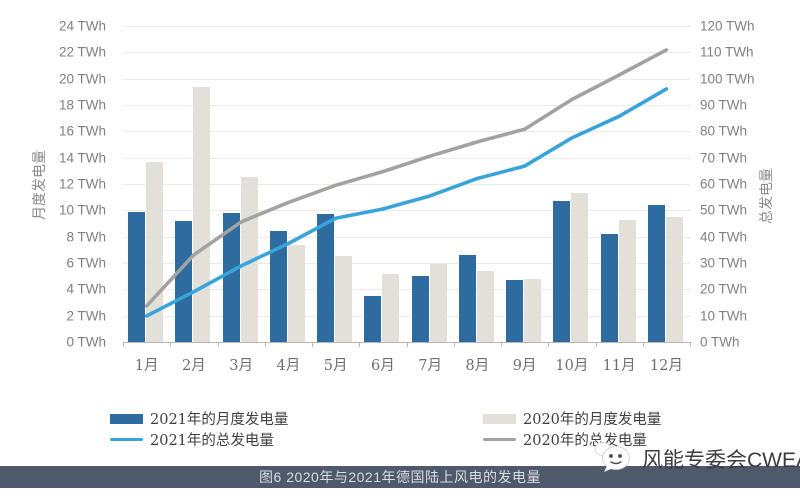 This screenshot has height=503, width=800. What do you see at coordinates (532, 310) in the screenshot?
I see `bar-2020年-m9` at bounding box center [532, 310].